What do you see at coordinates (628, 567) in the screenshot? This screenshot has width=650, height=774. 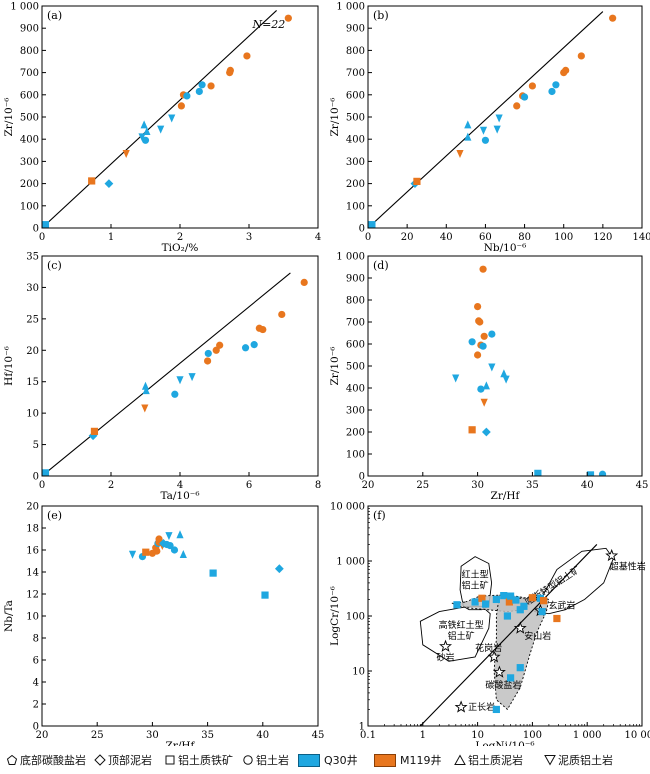 I see `reference-rock-label: 超基性岩` at bounding box center [628, 567].